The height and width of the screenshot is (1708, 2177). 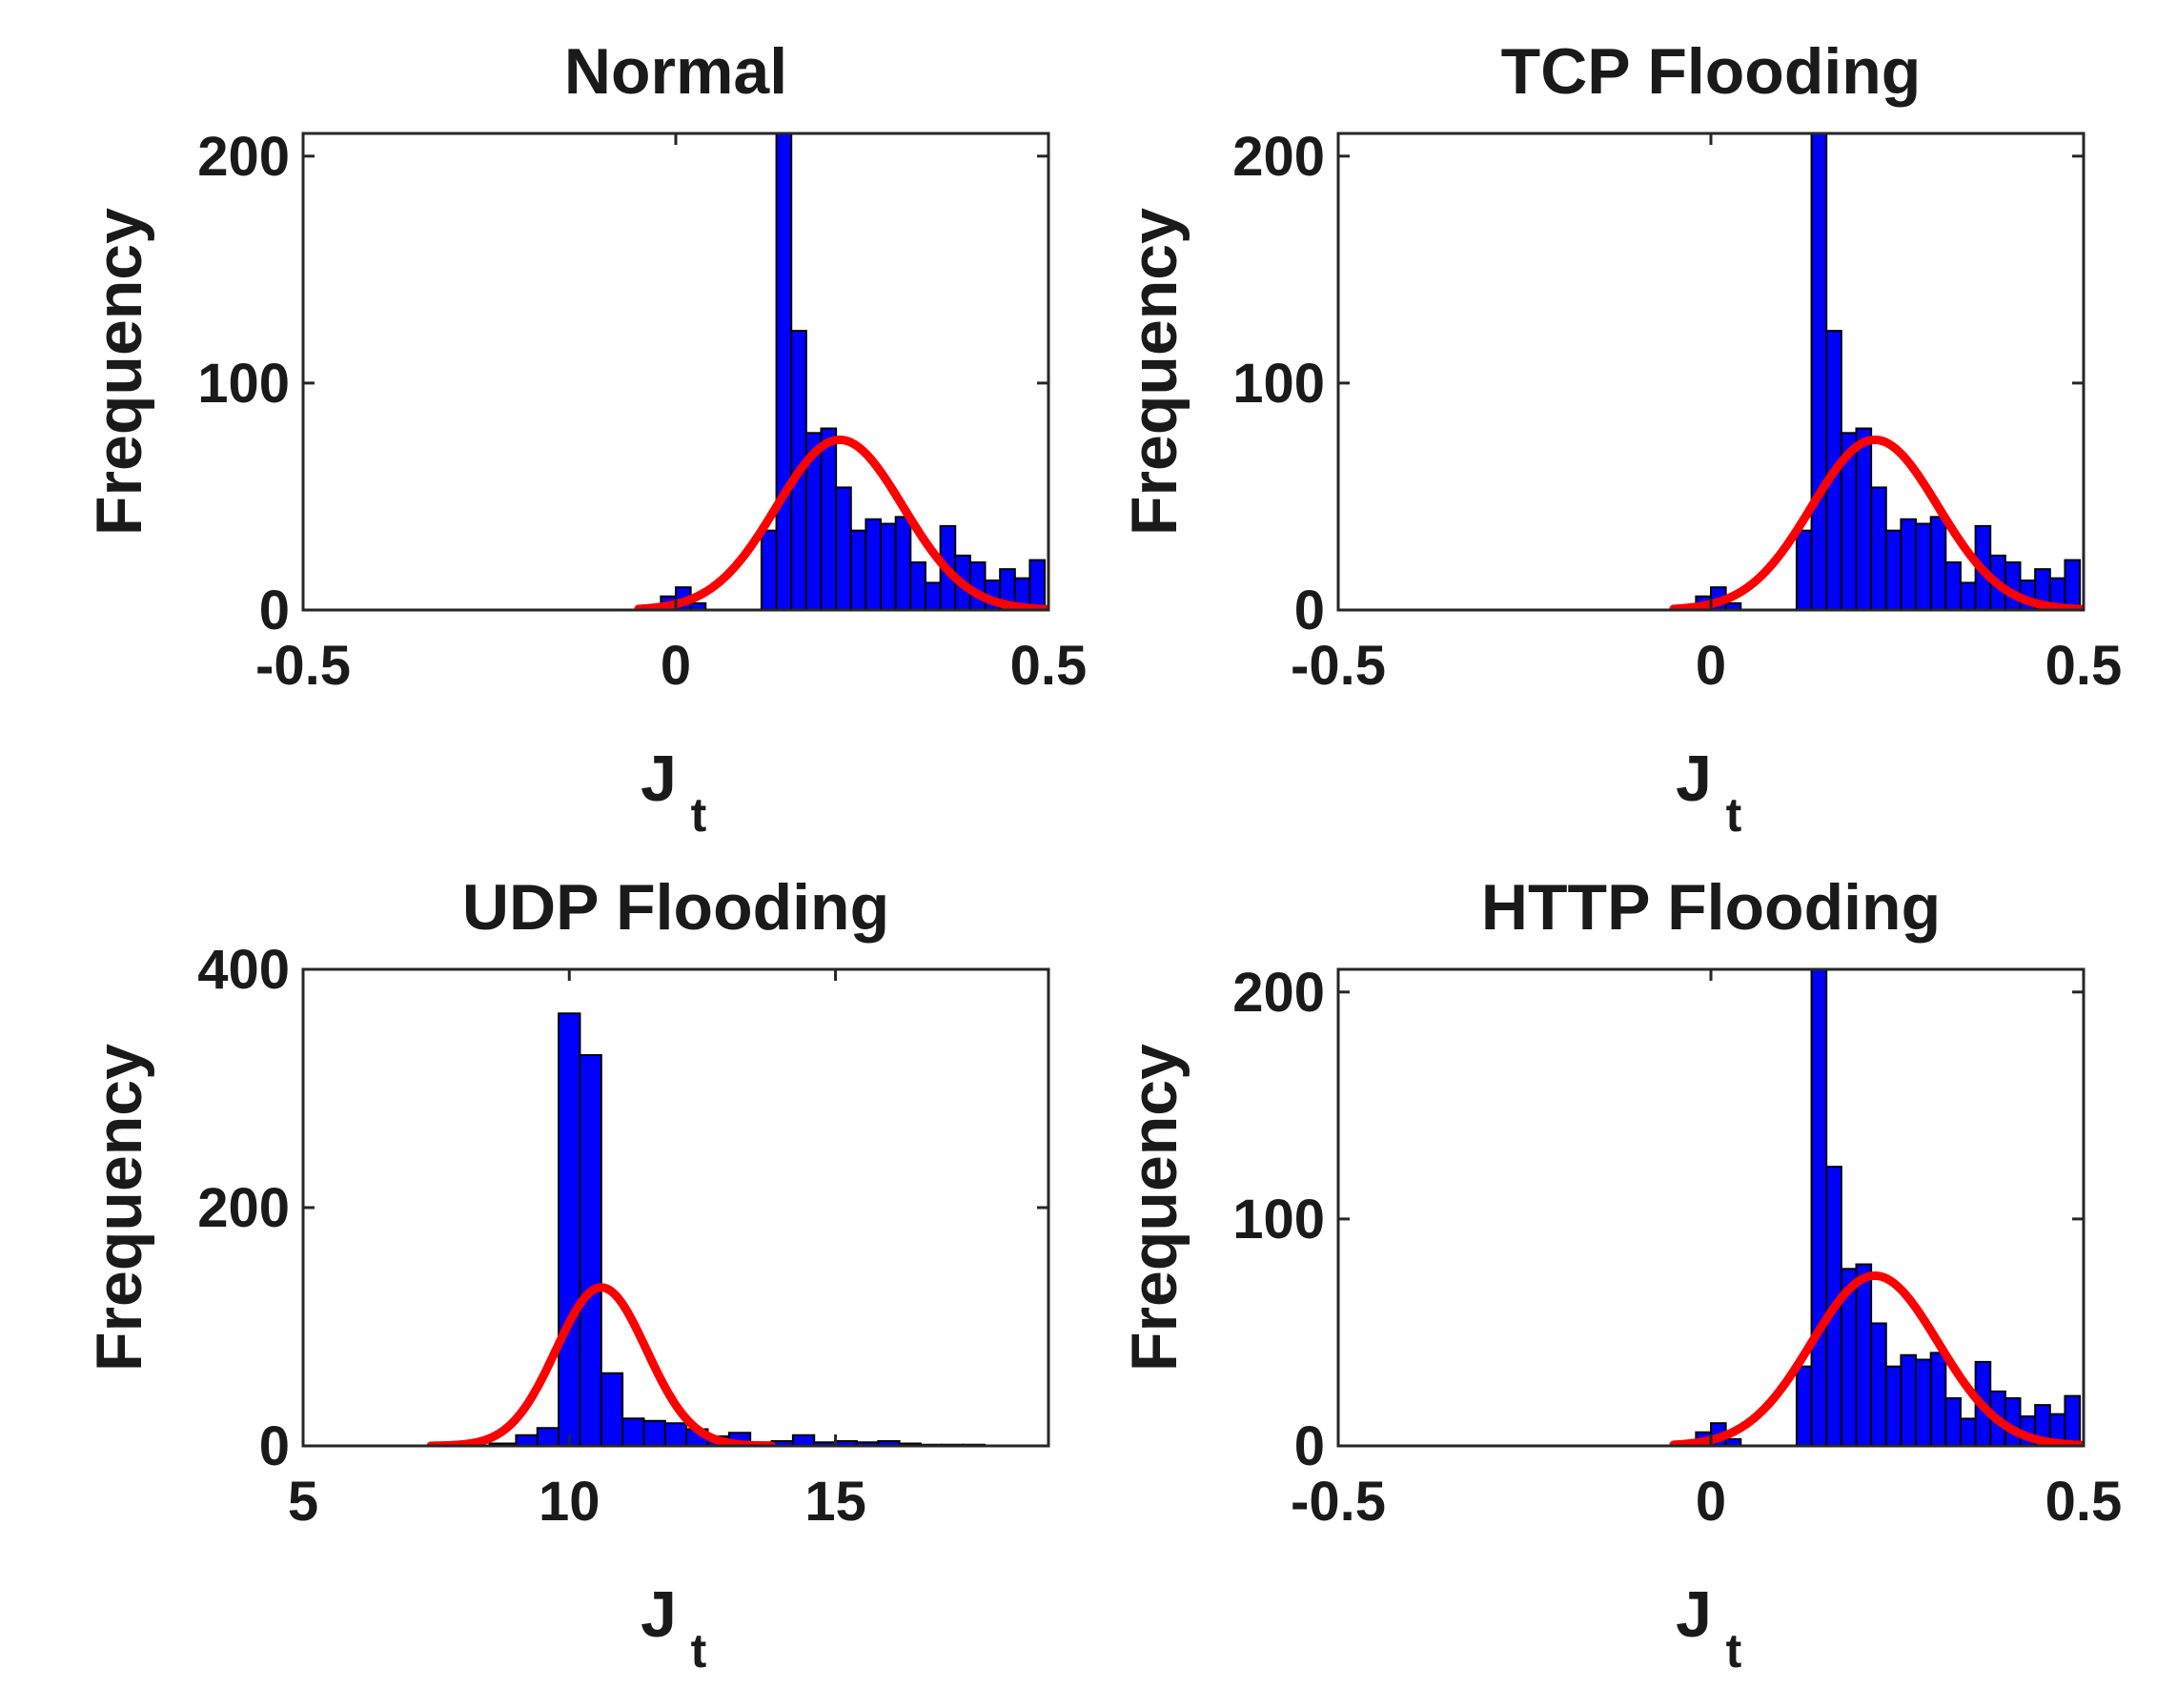 What do you see at coordinates (569, 1502) in the screenshot?
I see `x-tick-label: 10` at bounding box center [569, 1502].